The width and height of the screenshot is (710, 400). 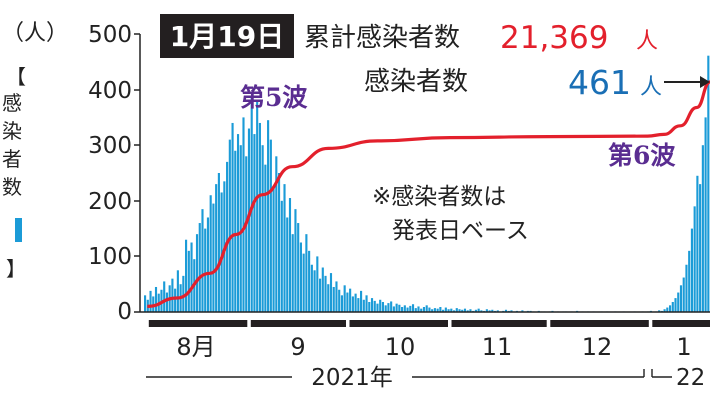 What do you see at coordinates (597, 347) in the screenshot?
I see `month-label-dec: 12` at bounding box center [597, 347].